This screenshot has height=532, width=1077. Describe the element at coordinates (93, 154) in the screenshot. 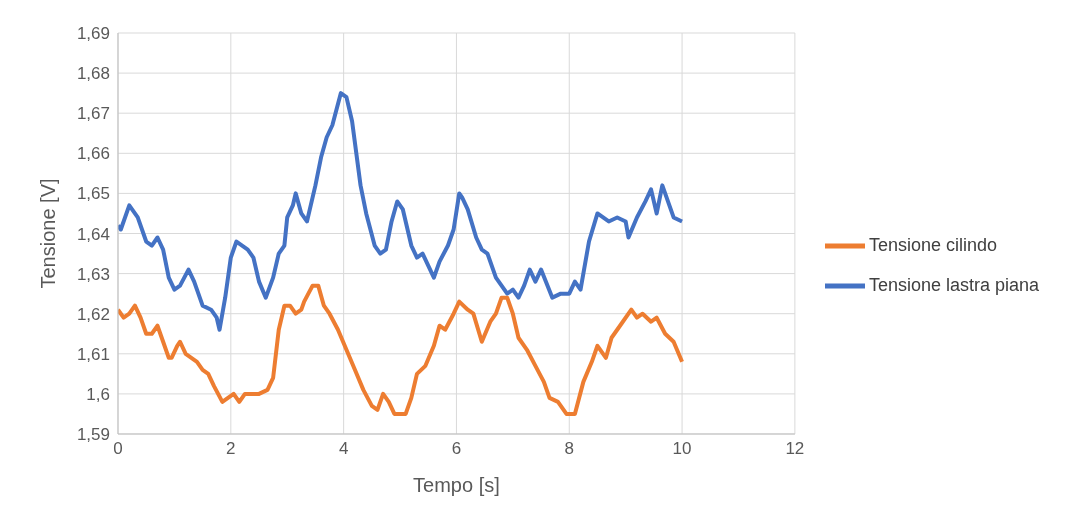

I see `y-tick-label: 1,66` at that location.